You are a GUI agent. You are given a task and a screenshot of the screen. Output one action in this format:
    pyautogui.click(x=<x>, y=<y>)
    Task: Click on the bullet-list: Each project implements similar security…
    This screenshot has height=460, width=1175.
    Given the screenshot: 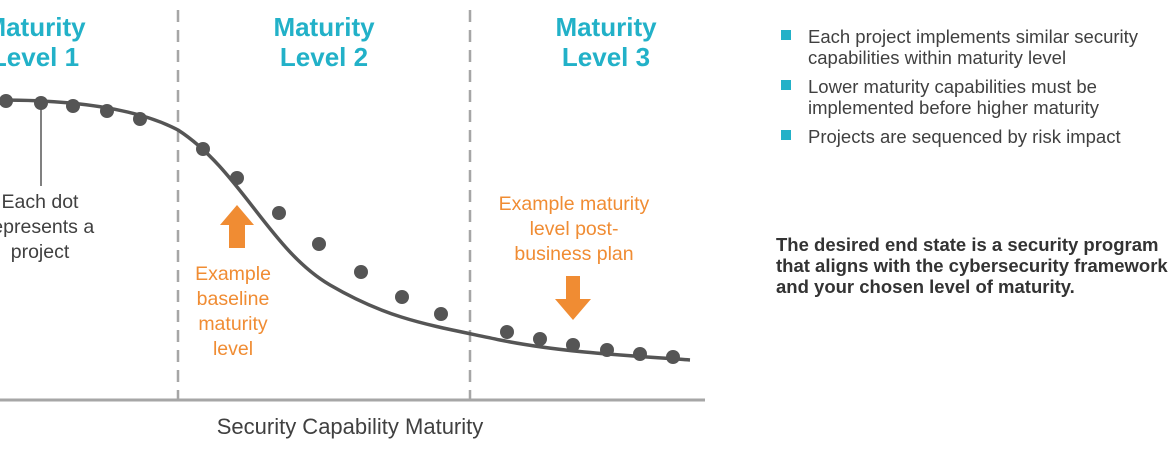 What is the action you would take?
    pyautogui.click(x=975, y=90)
    